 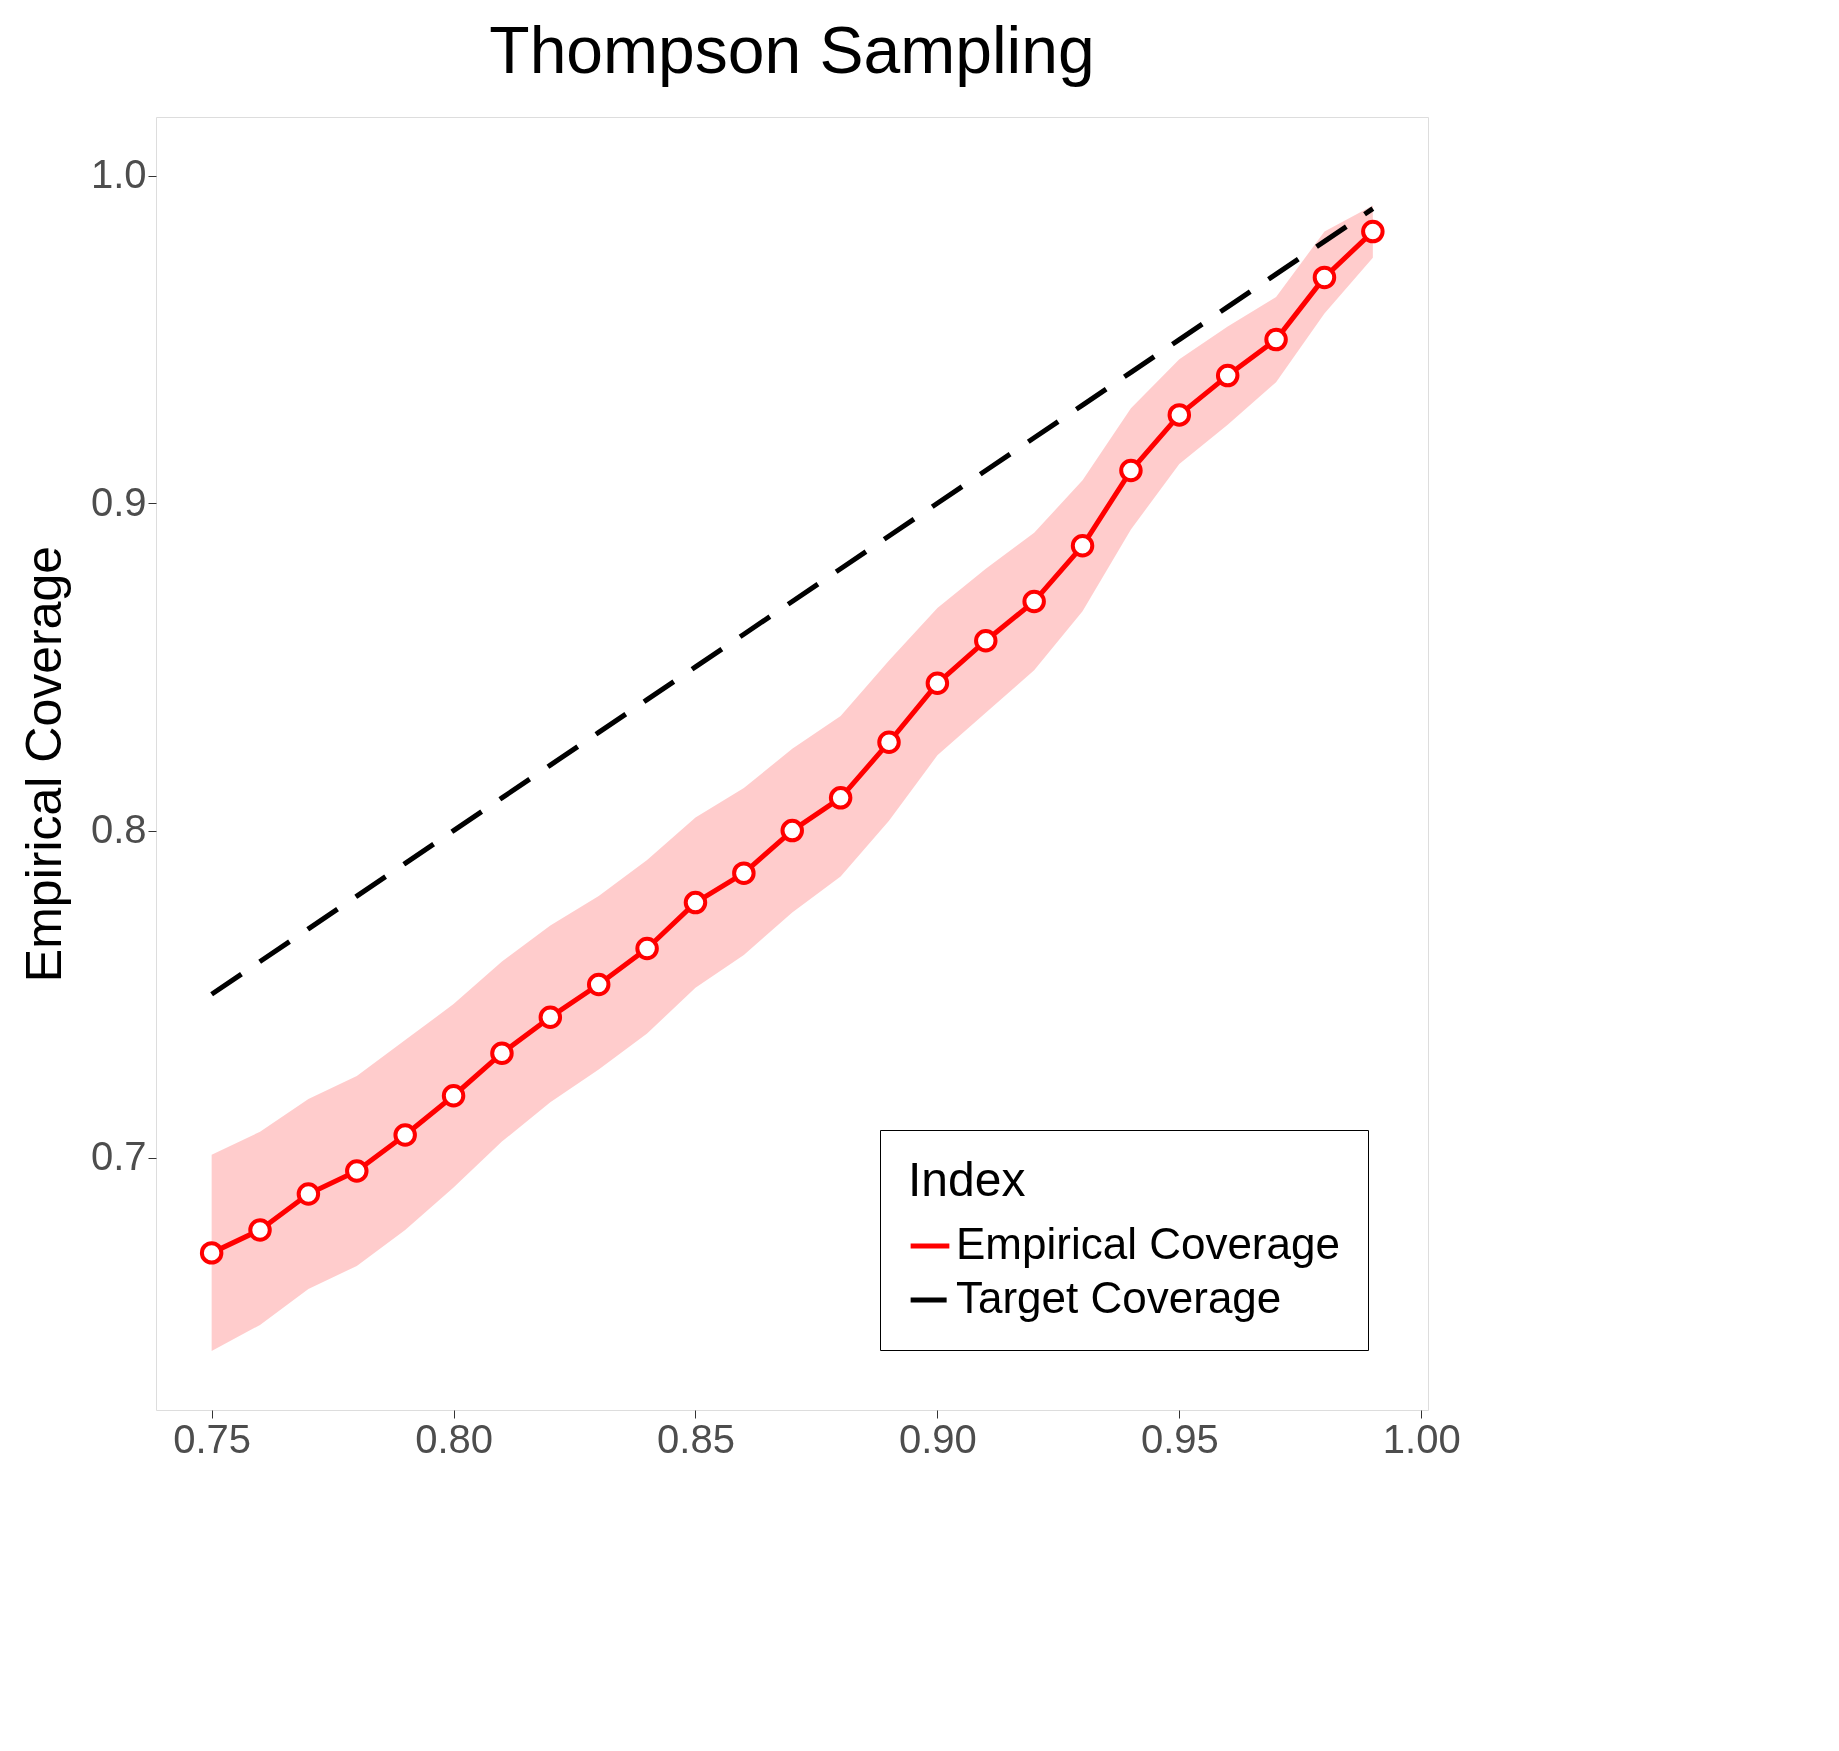 What do you see at coordinates (118, 174) in the screenshot?
I see `y-tick-label: 1.0` at bounding box center [118, 174].